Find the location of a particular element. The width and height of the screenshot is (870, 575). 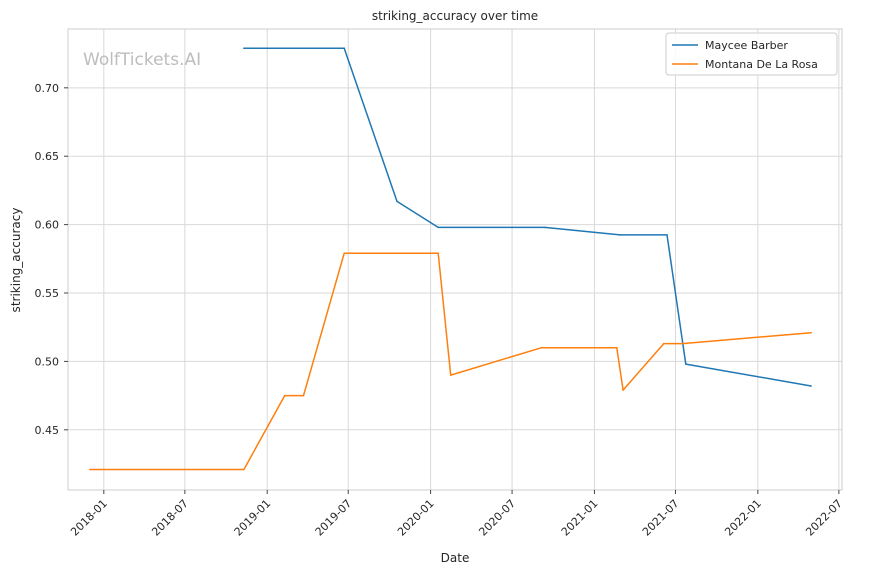

y-tick-label: 0.60 is located at coordinates (47, 225).